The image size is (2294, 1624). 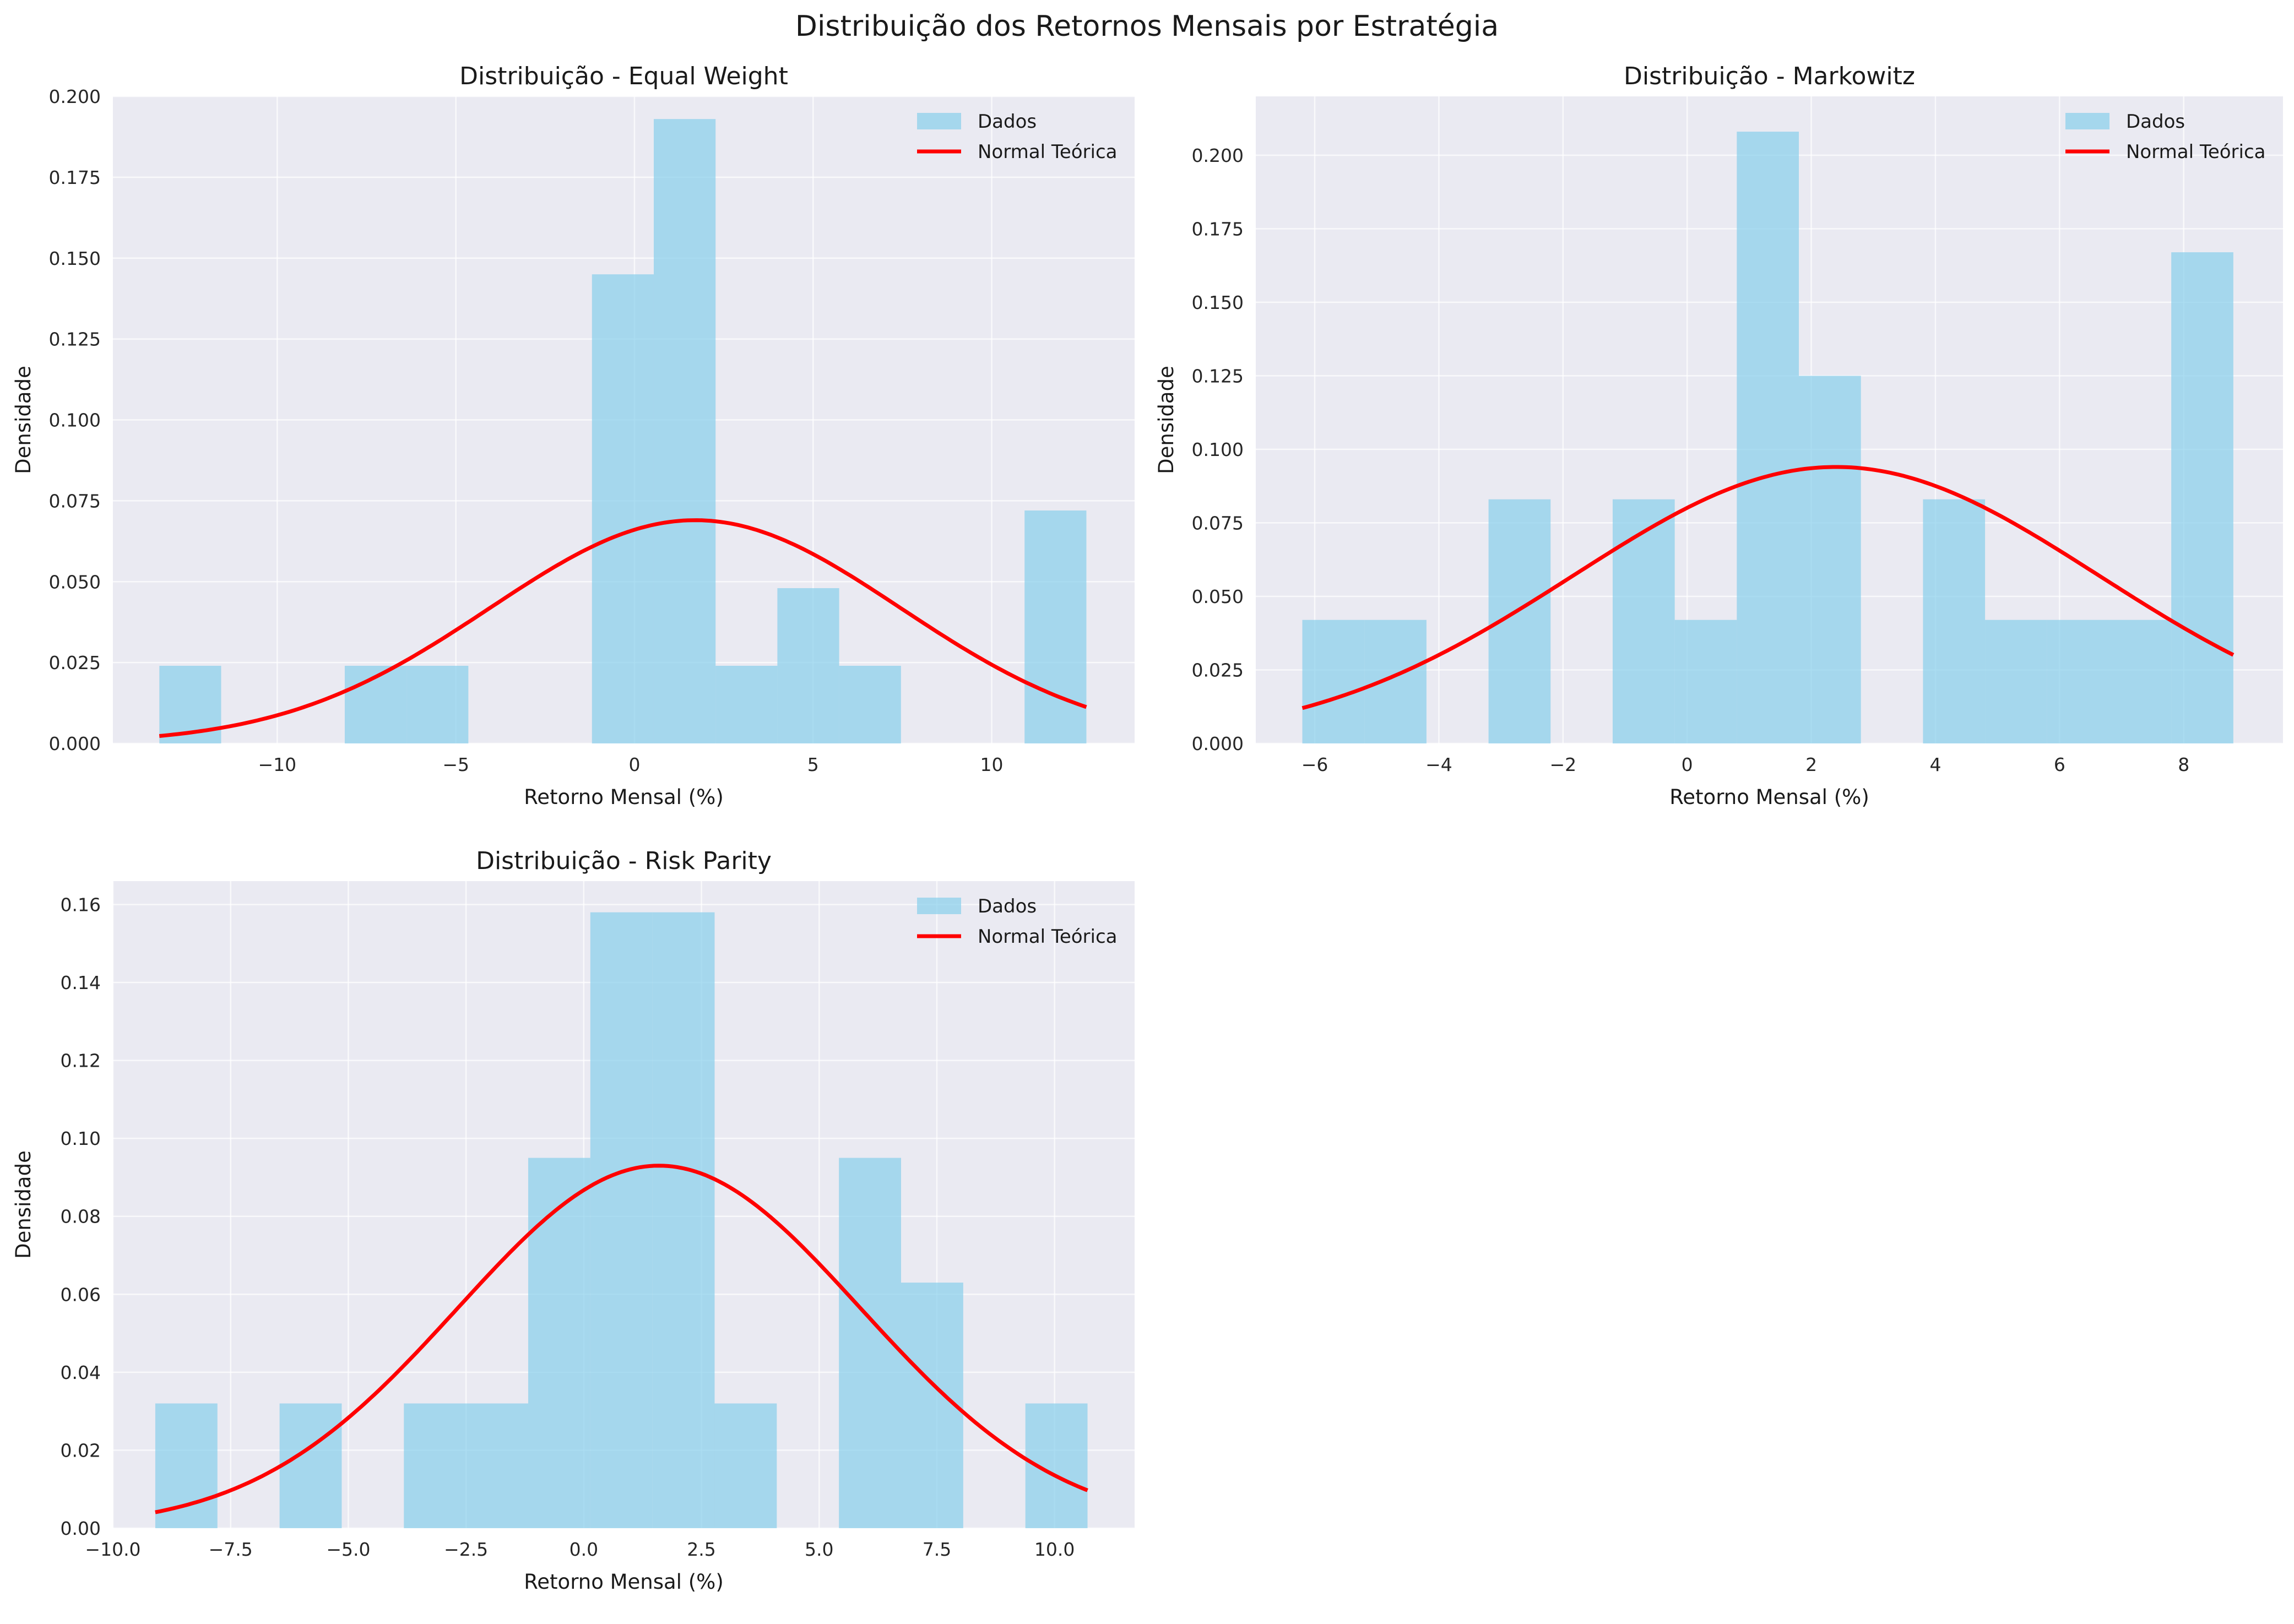 What do you see at coordinates (992, 764) in the screenshot?
I see `x-tick-label: 10` at bounding box center [992, 764].